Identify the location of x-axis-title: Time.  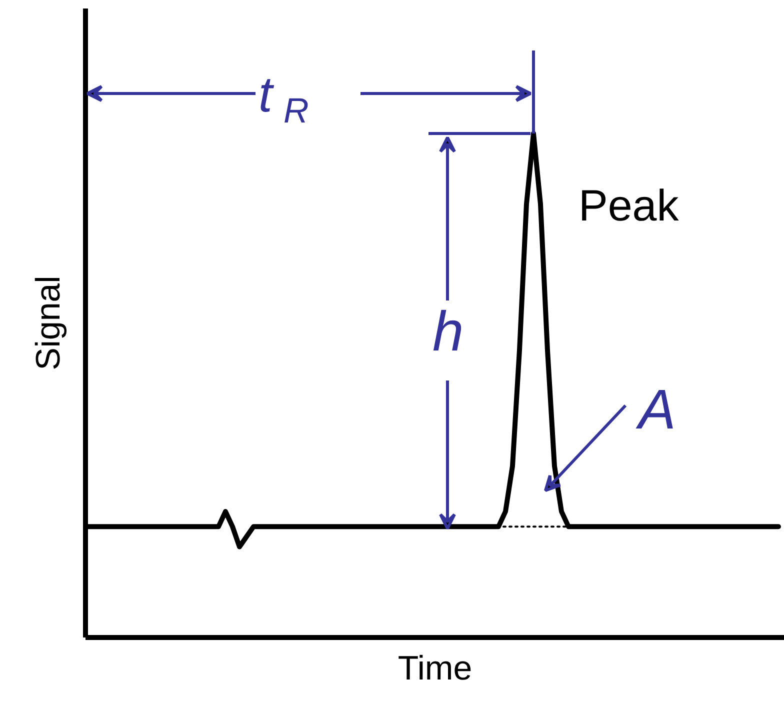
(435, 669).